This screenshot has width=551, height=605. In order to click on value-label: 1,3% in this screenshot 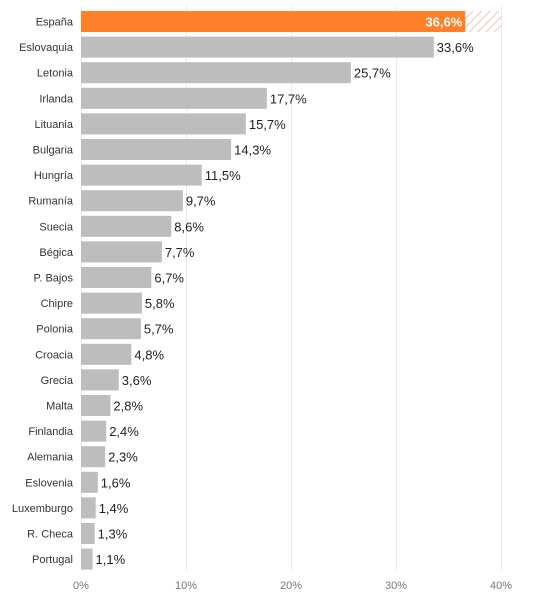, I will do `click(113, 534)`.